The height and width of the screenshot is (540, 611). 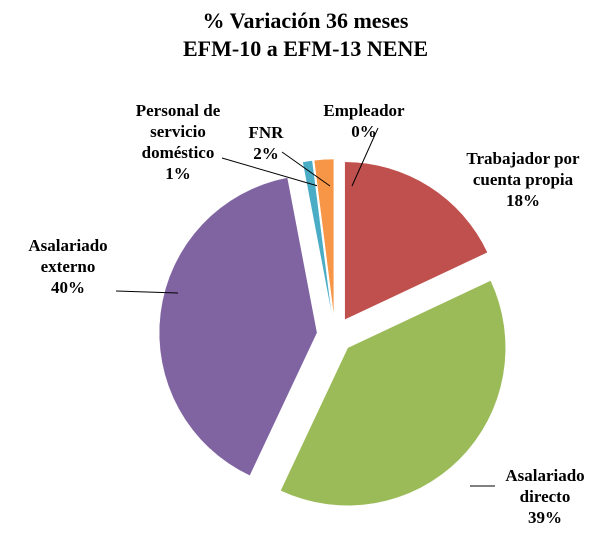 I want to click on chart-title: % Variación 36 meses, so click(x=305, y=20).